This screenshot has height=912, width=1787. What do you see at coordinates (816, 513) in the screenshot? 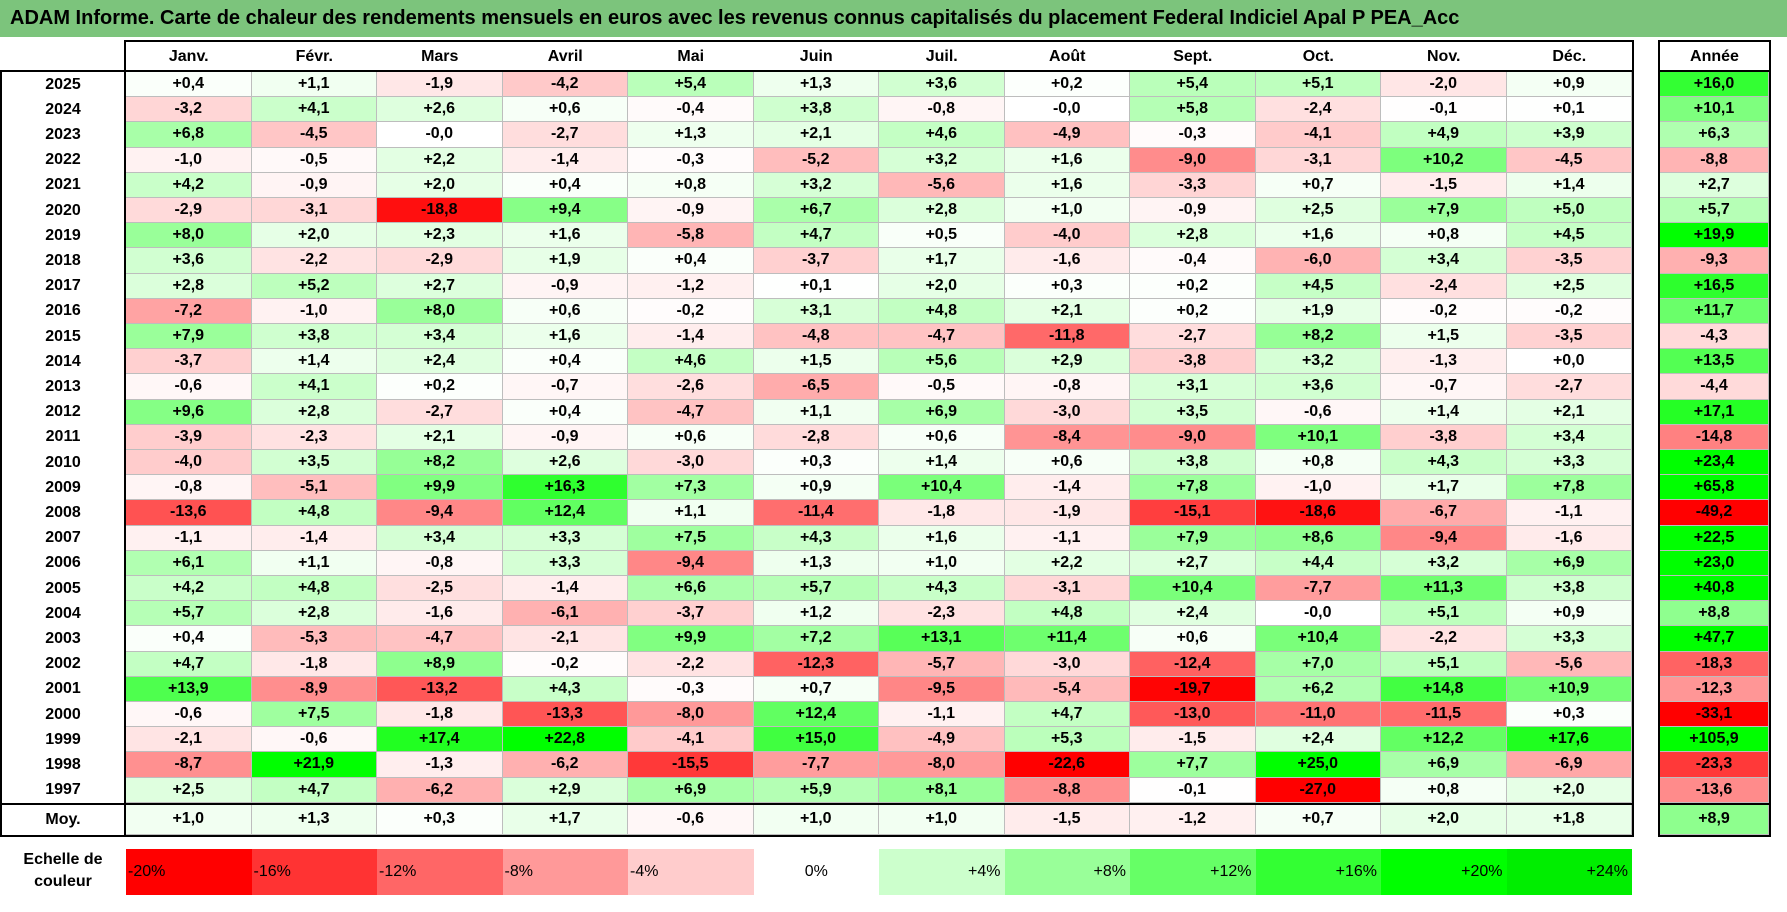
I see `heatmap-cell: -11,4` at bounding box center [816, 513].